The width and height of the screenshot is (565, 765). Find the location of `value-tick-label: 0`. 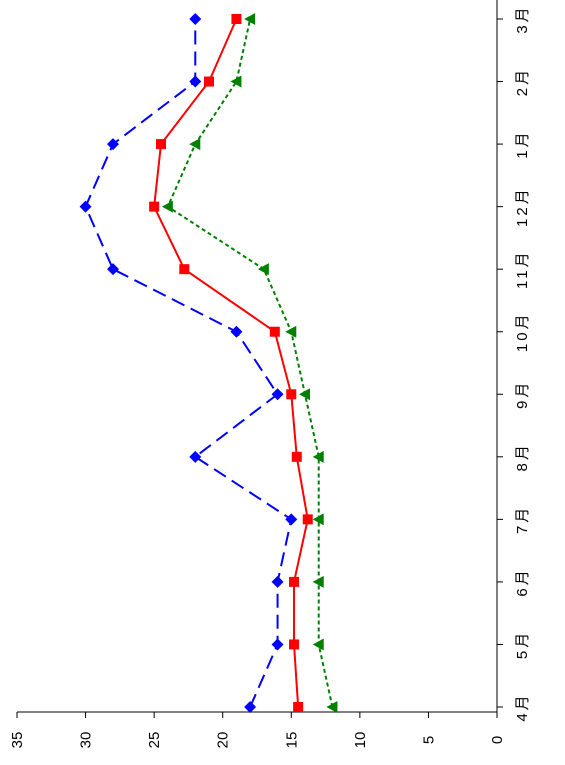

value-tick-label: 0 is located at coordinates (497, 740).